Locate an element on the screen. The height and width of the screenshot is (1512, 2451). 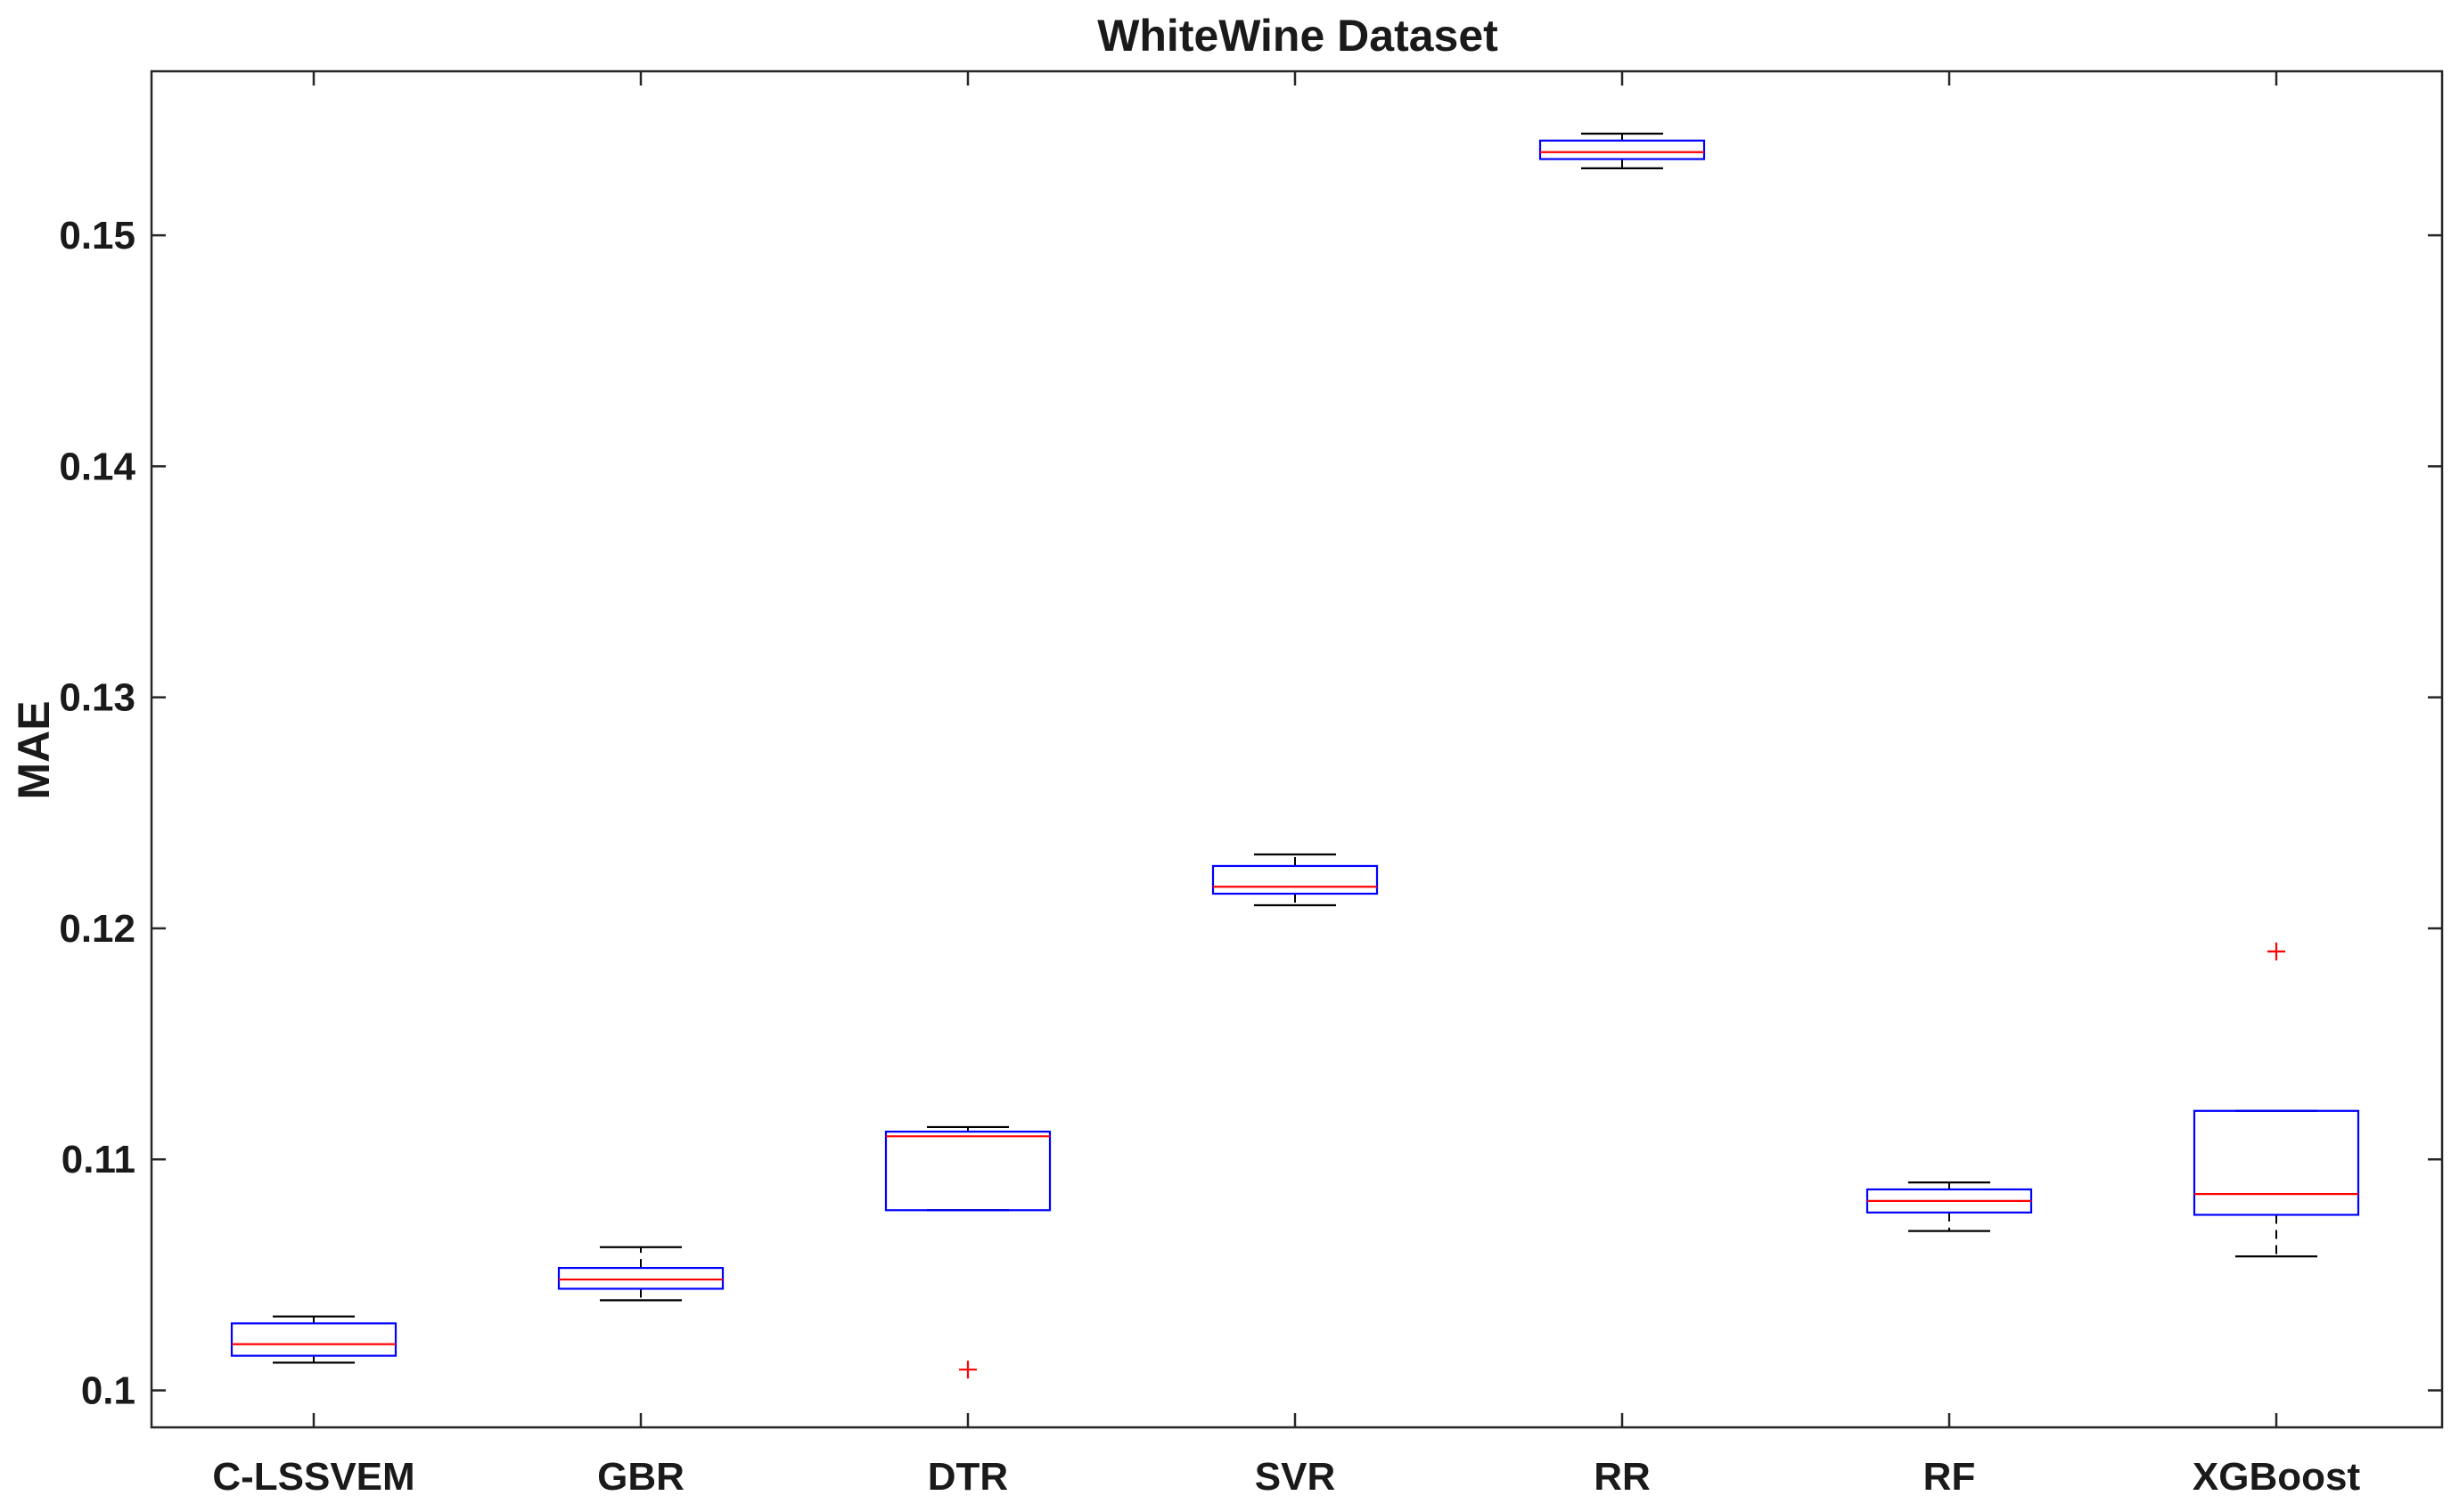
box-gbr is located at coordinates (641, 1274).